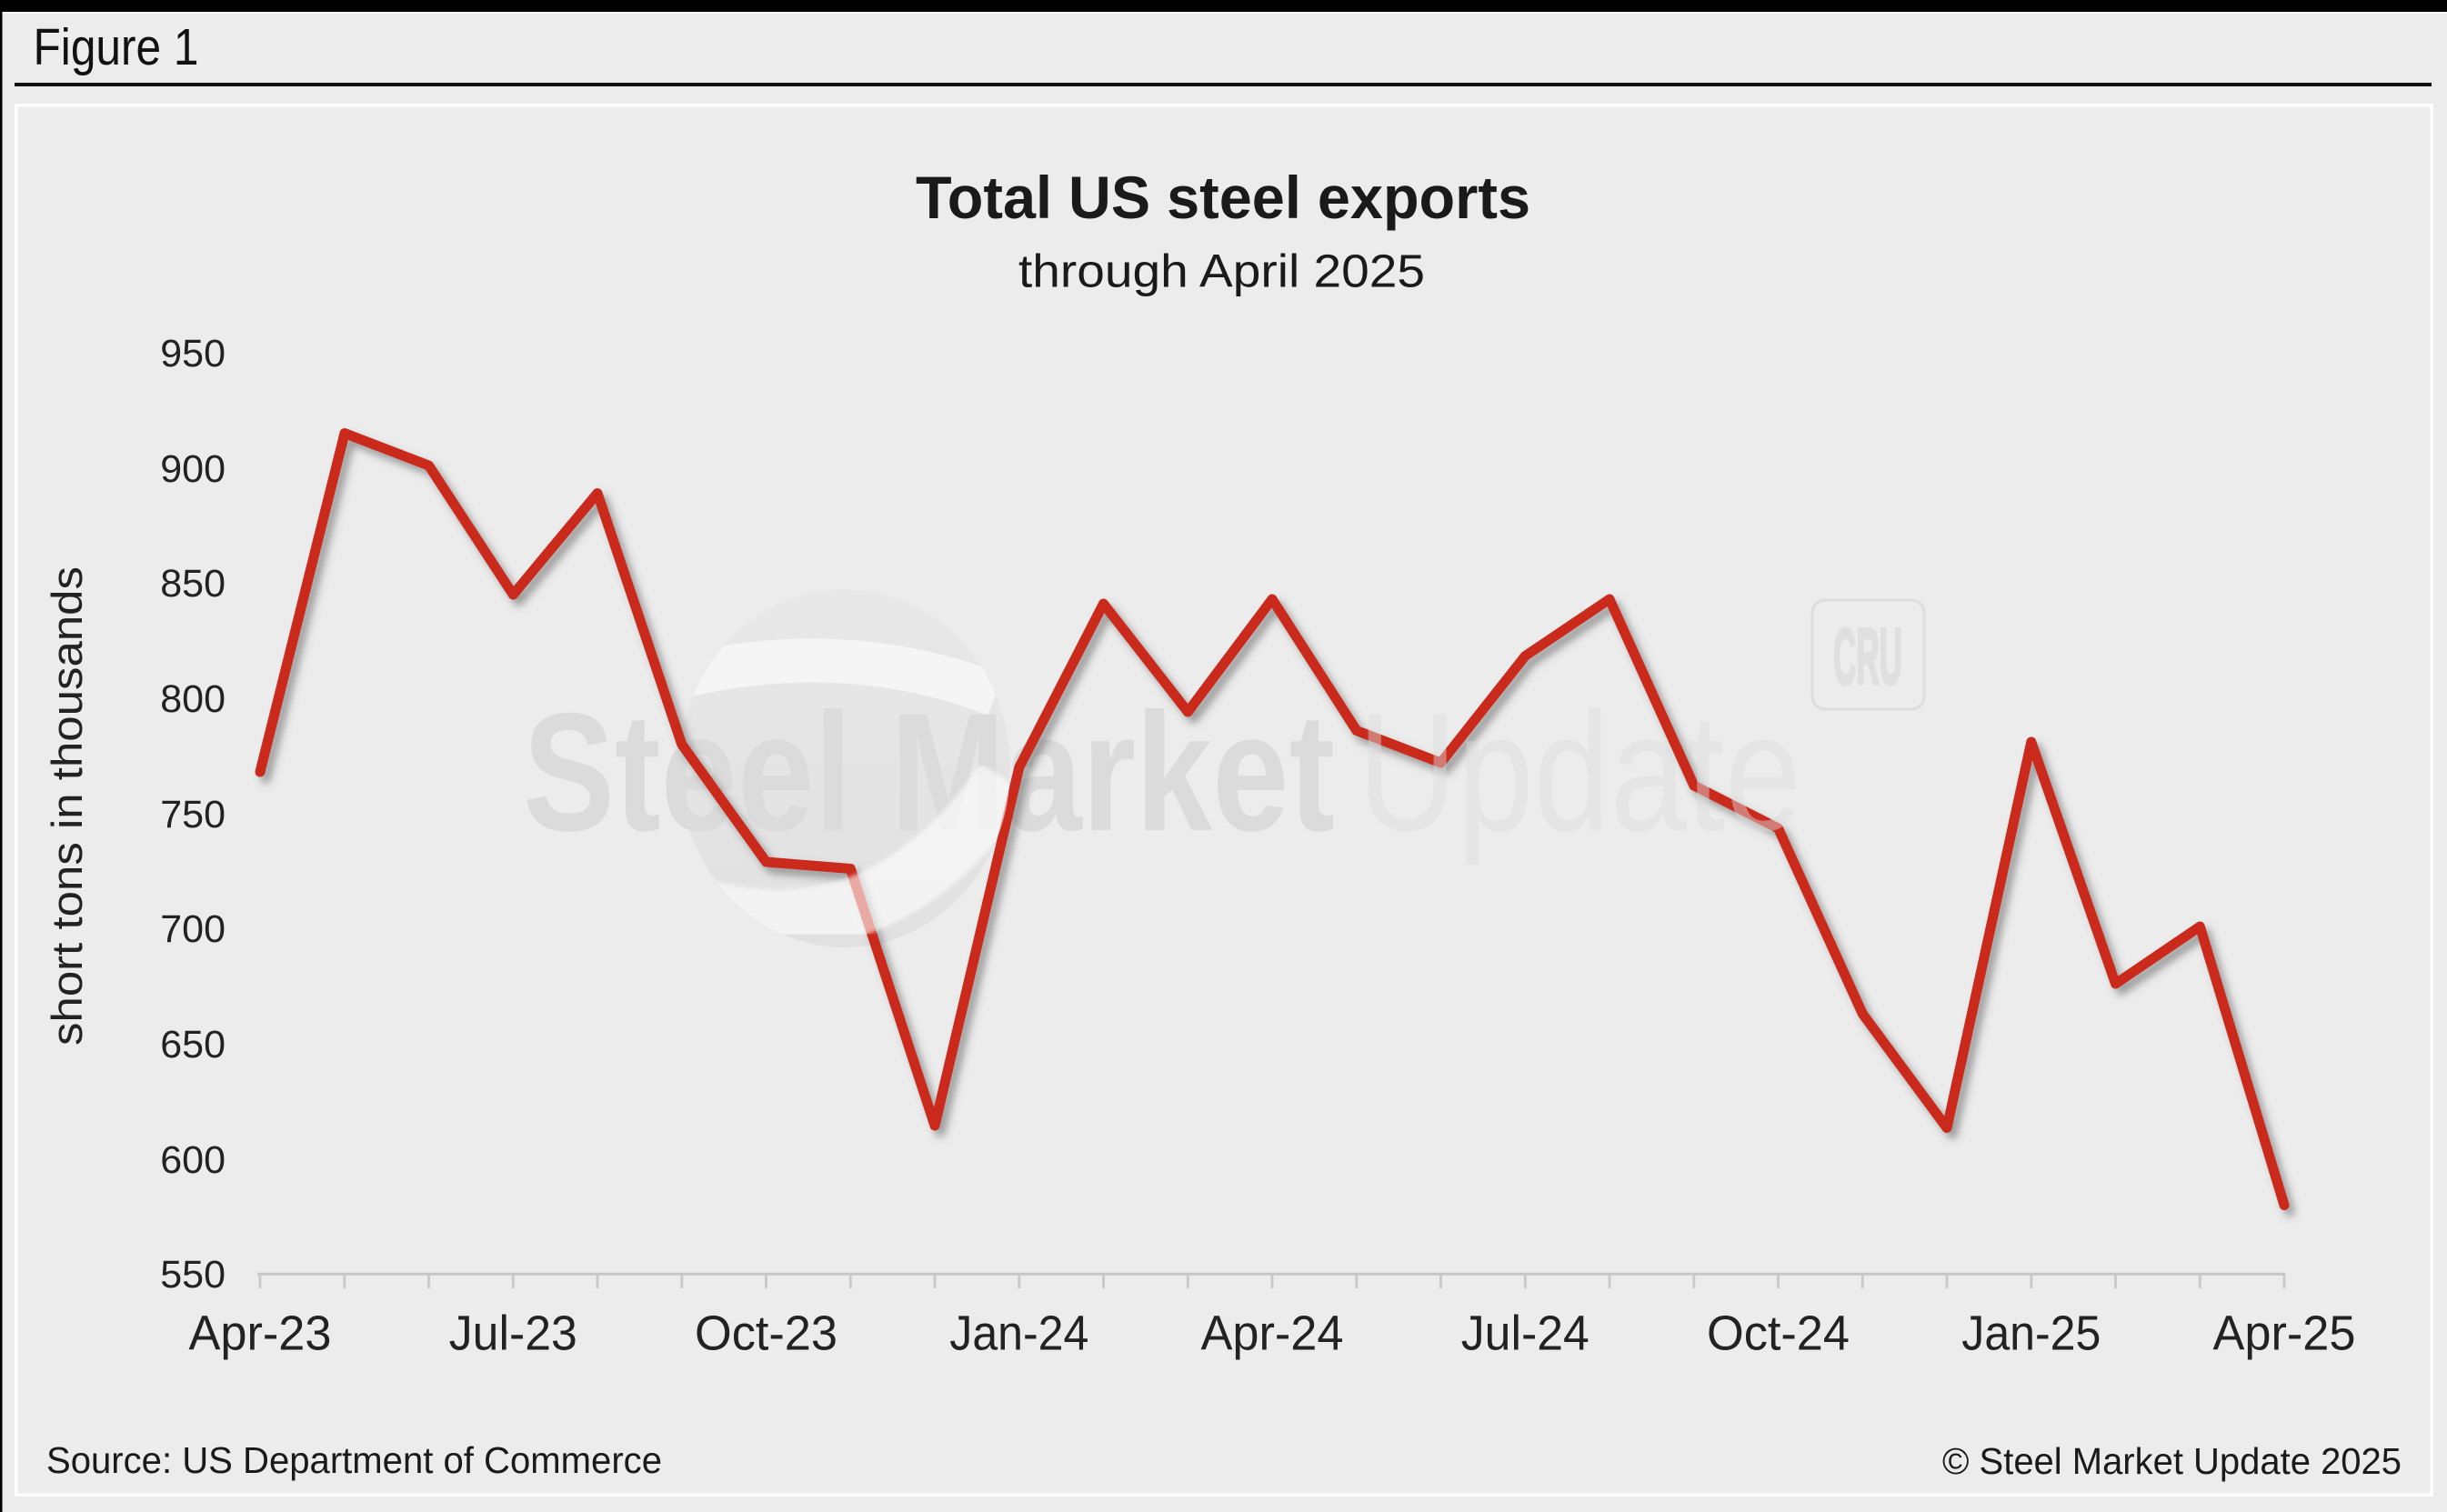 This screenshot has width=2447, height=1512. What do you see at coordinates (193, 469) in the screenshot?
I see `svg-text: 900` at bounding box center [193, 469].